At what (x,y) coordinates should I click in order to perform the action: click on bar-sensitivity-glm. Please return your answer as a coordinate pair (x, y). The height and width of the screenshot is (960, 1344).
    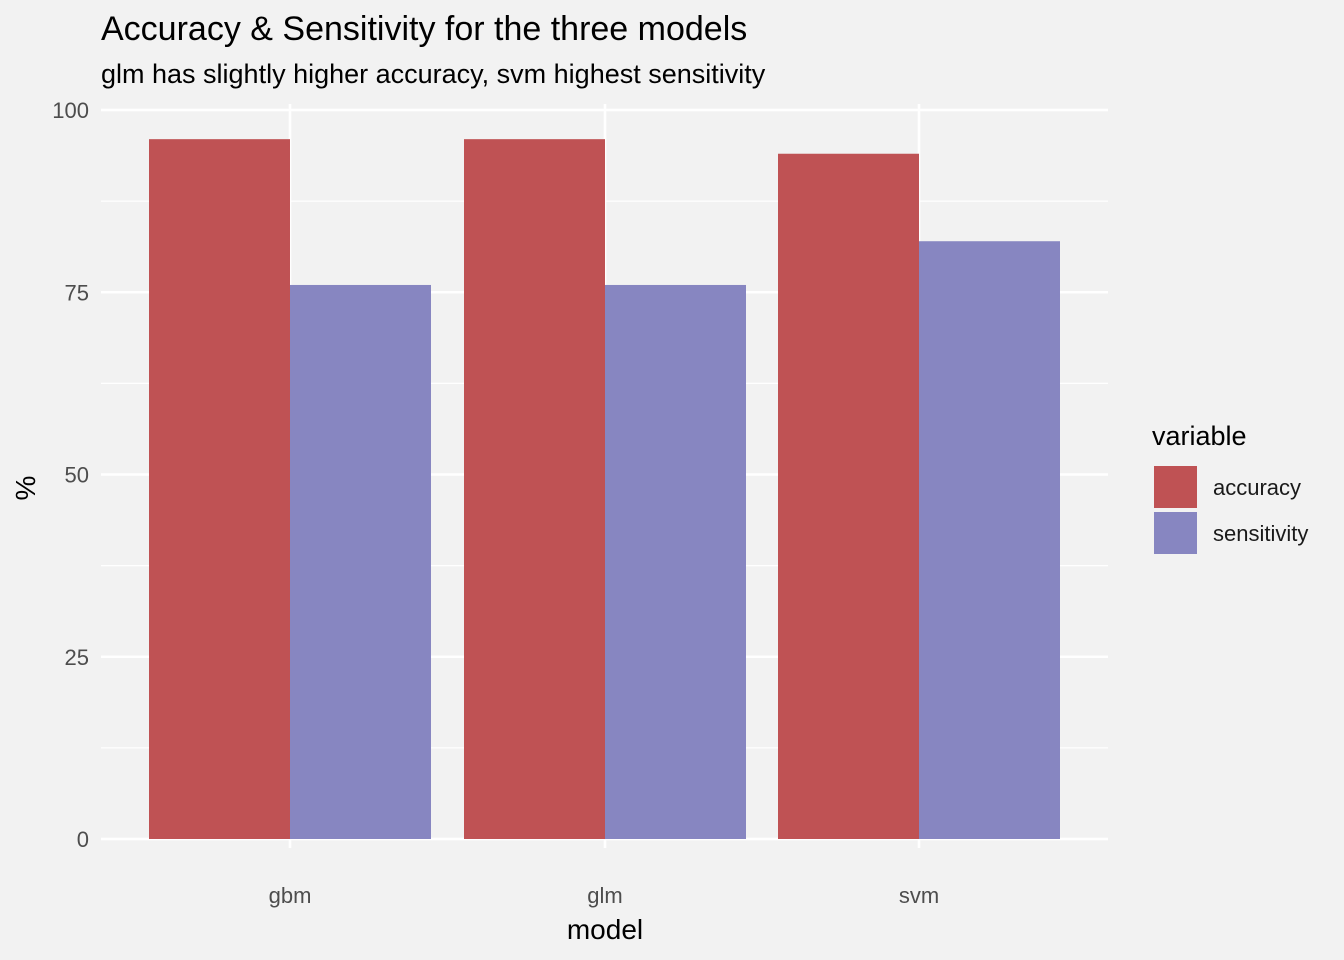
    Looking at the image, I should click on (675, 562).